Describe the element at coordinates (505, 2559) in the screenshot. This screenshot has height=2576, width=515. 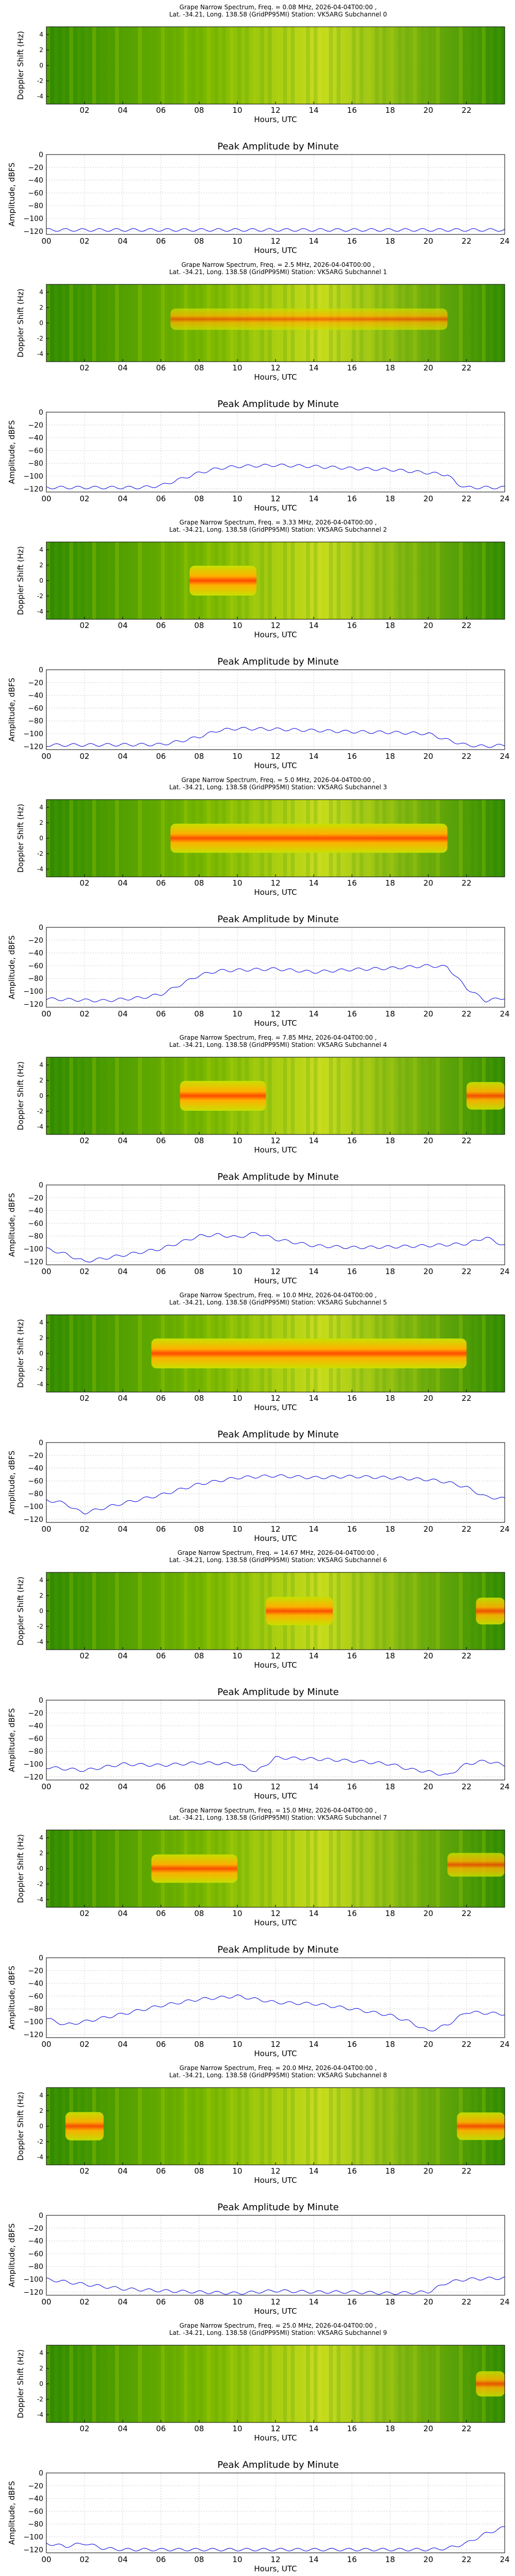
I see `x-tick-label: 24` at that location.